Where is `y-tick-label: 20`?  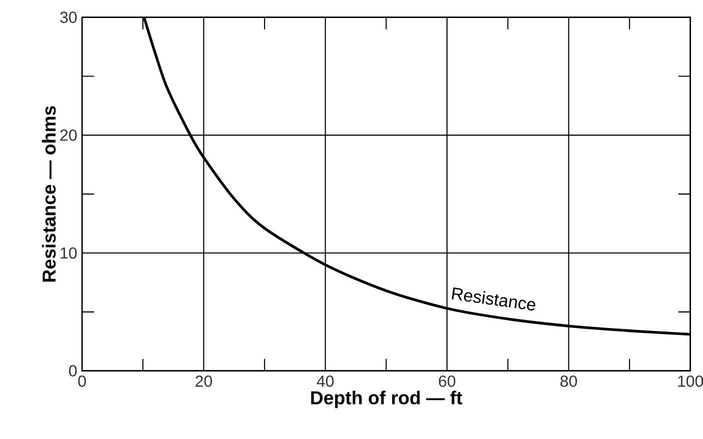
y-tick-label: 20 is located at coordinates (68, 135).